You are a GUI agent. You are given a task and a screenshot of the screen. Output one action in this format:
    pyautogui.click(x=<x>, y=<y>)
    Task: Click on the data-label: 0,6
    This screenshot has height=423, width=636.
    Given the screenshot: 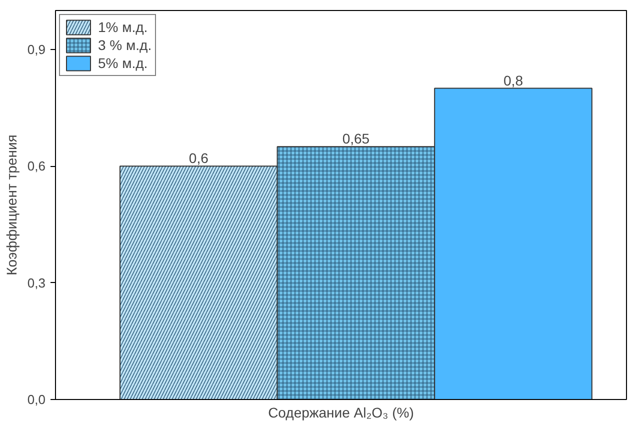 What is the action you would take?
    pyautogui.click(x=198, y=158)
    